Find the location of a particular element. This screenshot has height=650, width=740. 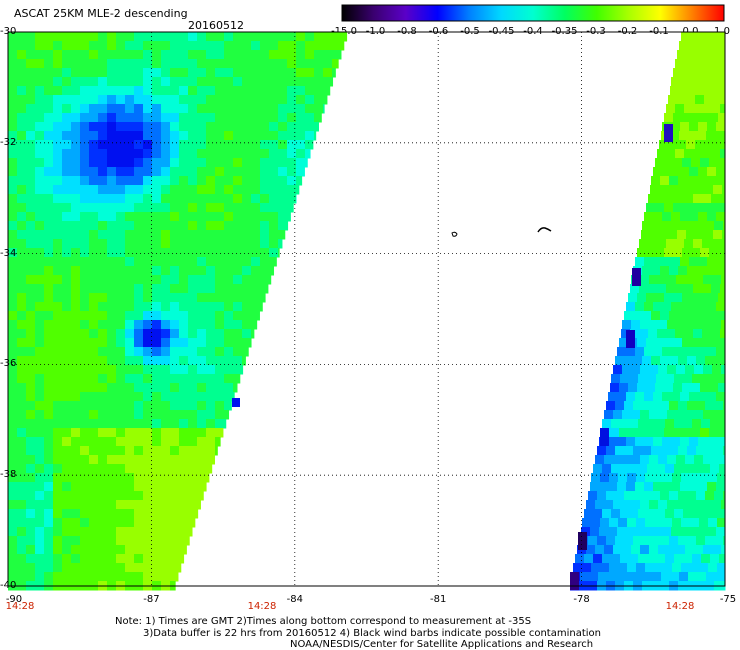

longitude-tick-label: -78 is located at coordinates (581, 599).